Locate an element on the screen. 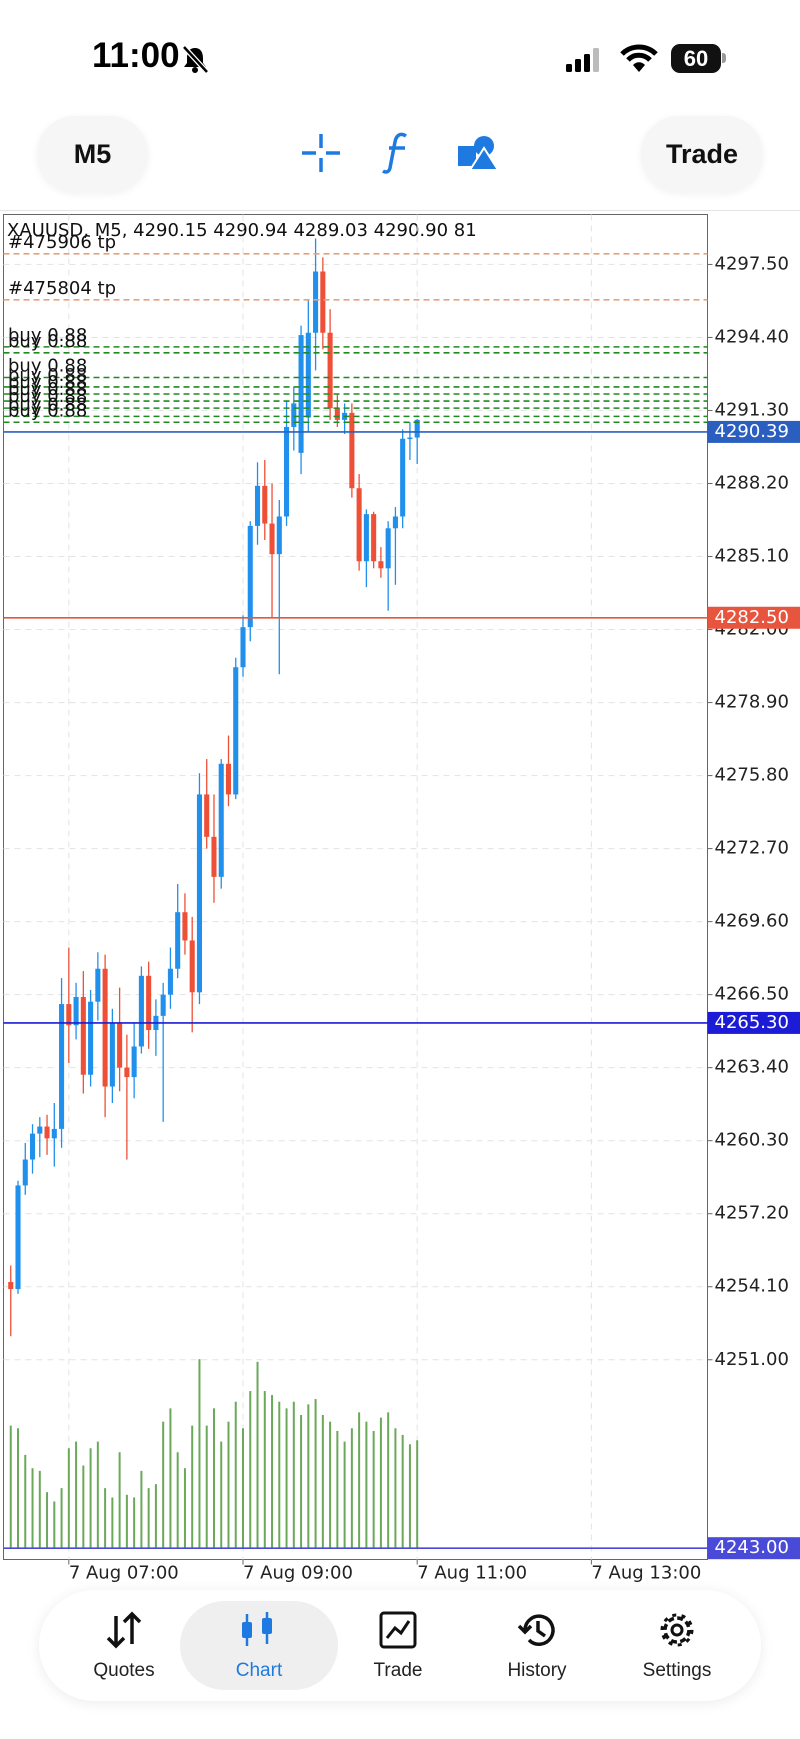 The height and width of the screenshot is (1739, 800). indicators-button is located at coordinates (397, 153).